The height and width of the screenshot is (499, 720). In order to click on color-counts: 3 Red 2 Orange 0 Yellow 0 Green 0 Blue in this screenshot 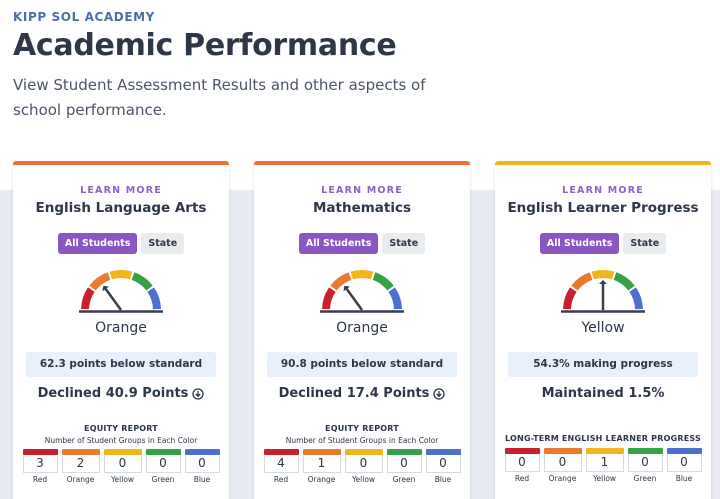, I will do `click(121, 466)`.